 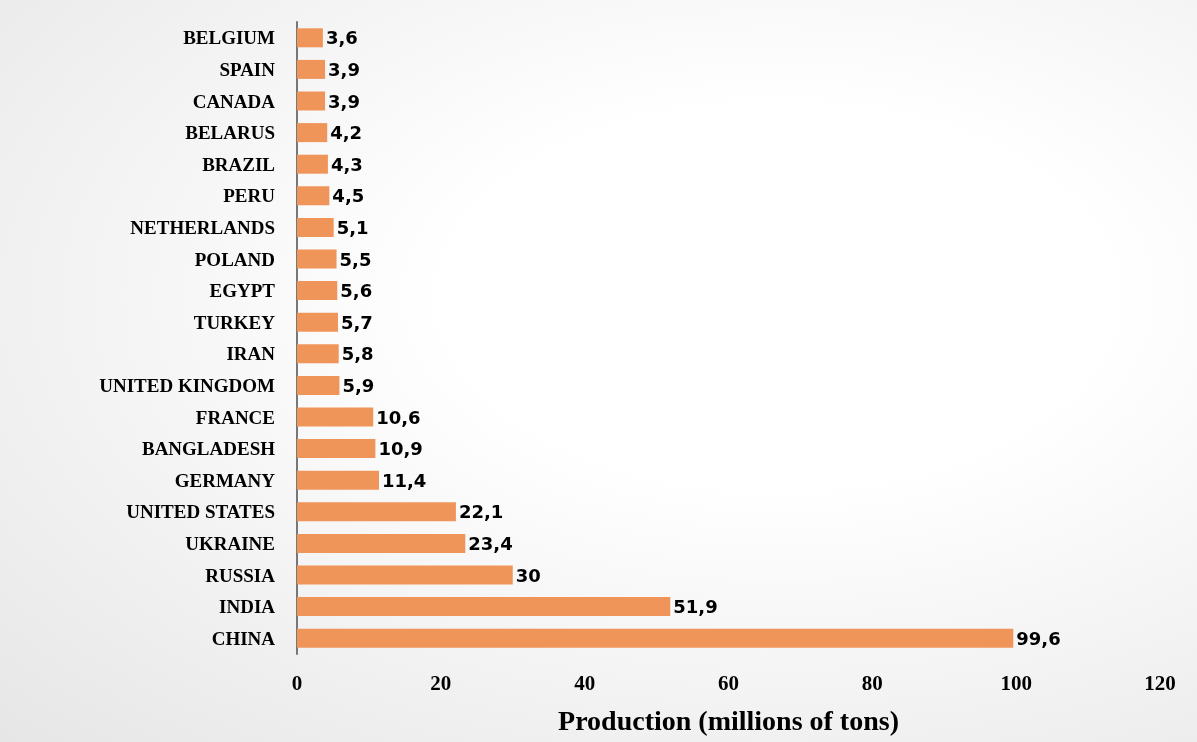 I want to click on data-label: 22,1, so click(x=481, y=512).